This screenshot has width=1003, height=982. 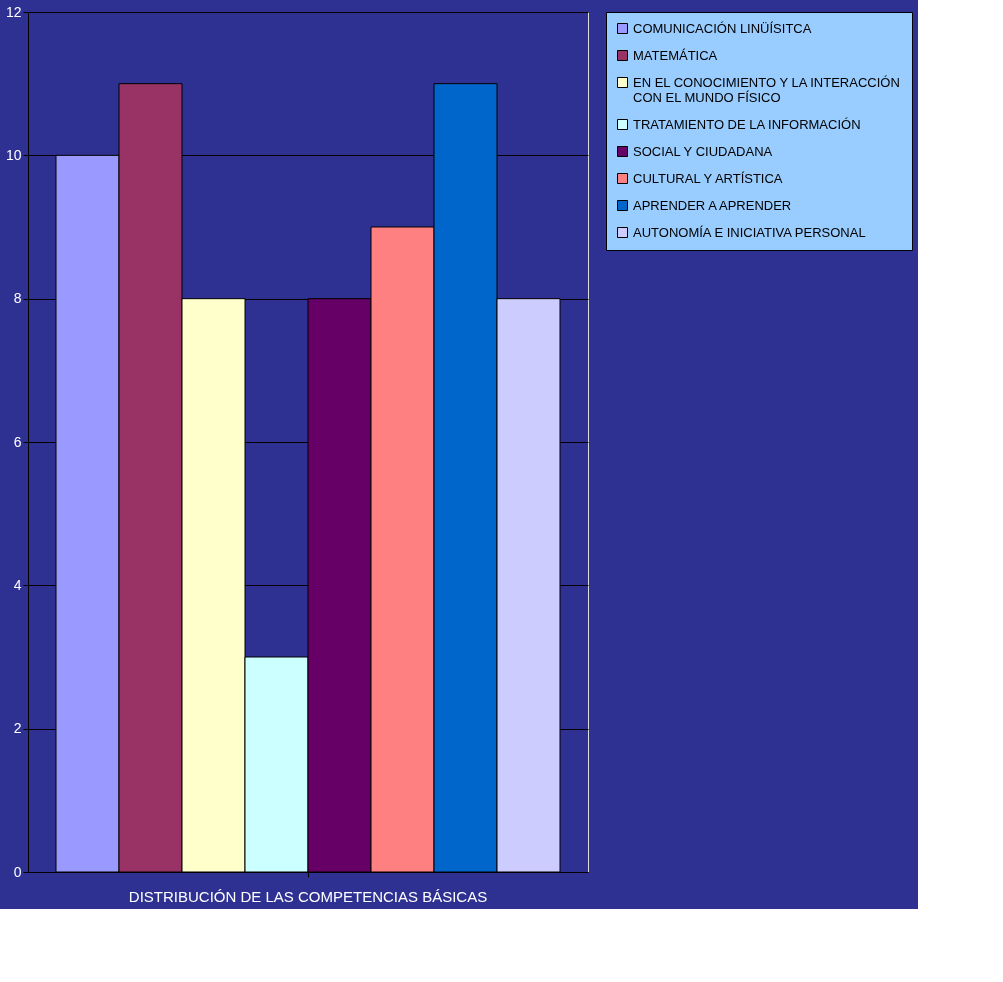 I want to click on legend-label: MATEMÁTICA, so click(x=675, y=55).